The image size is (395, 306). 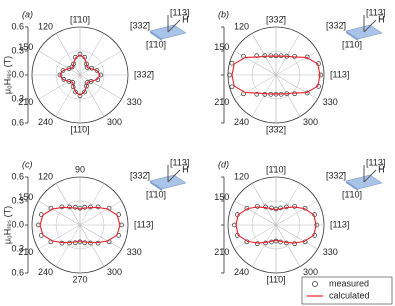 I want to click on panel-label: (d), so click(x=223, y=164).